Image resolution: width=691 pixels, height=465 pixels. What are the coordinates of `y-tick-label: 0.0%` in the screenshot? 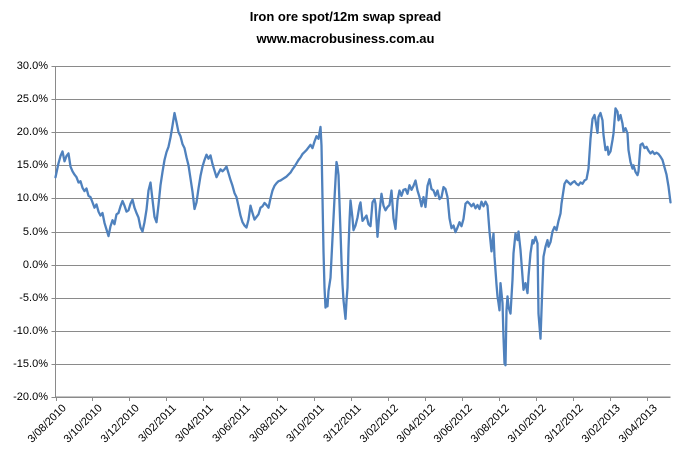 It's located at (35, 264).